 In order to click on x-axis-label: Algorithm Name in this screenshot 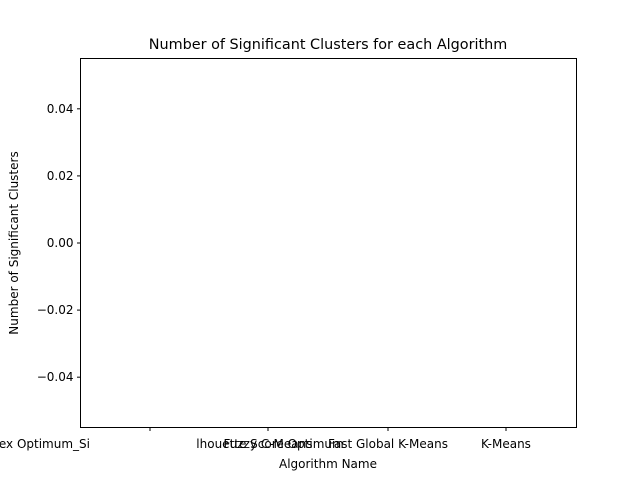, I will do `click(328, 464)`.